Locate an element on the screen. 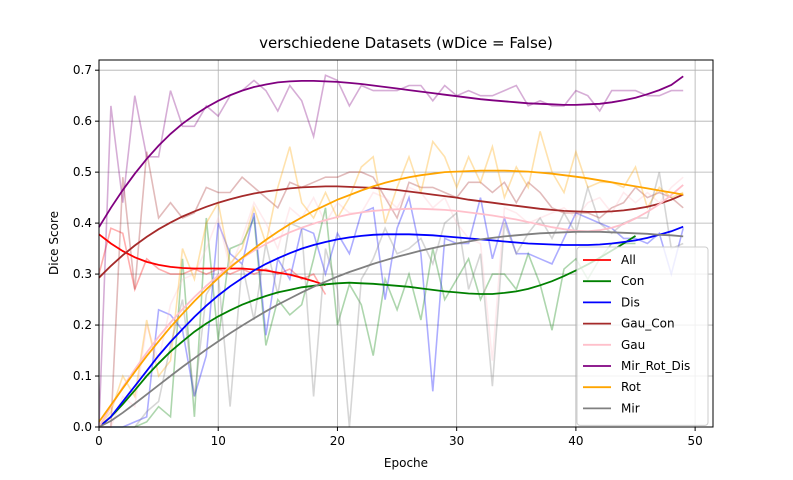  y-tick-label: 0.3 is located at coordinates (82, 274).